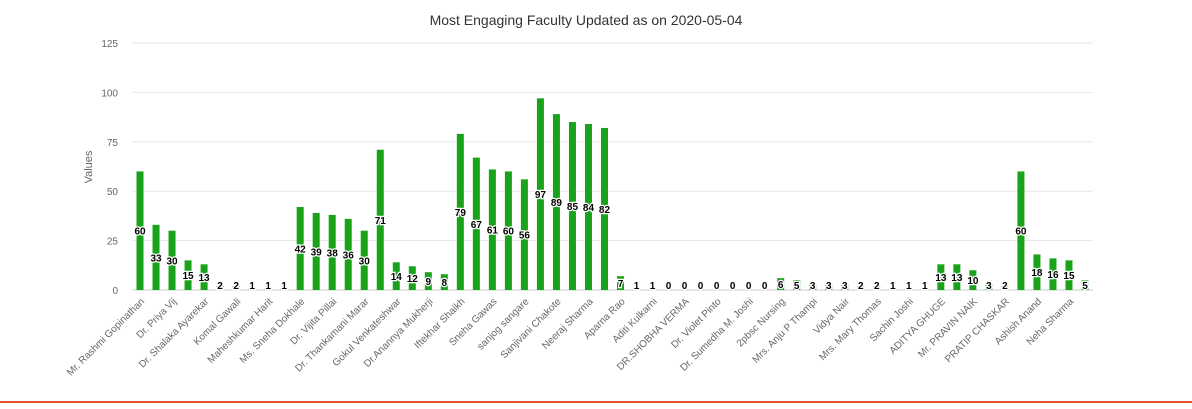 The height and width of the screenshot is (409, 1192). I want to click on data-label: 8, so click(445, 283).